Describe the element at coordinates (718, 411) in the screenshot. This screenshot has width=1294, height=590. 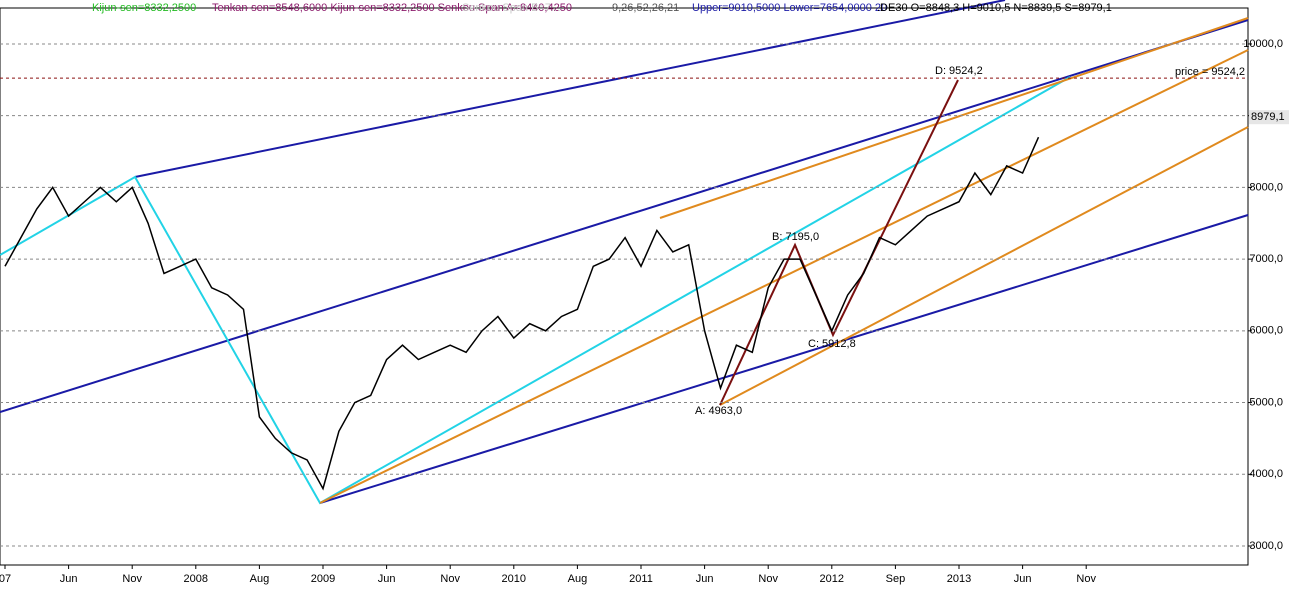
I see `annotation: A: 4963,0` at that location.